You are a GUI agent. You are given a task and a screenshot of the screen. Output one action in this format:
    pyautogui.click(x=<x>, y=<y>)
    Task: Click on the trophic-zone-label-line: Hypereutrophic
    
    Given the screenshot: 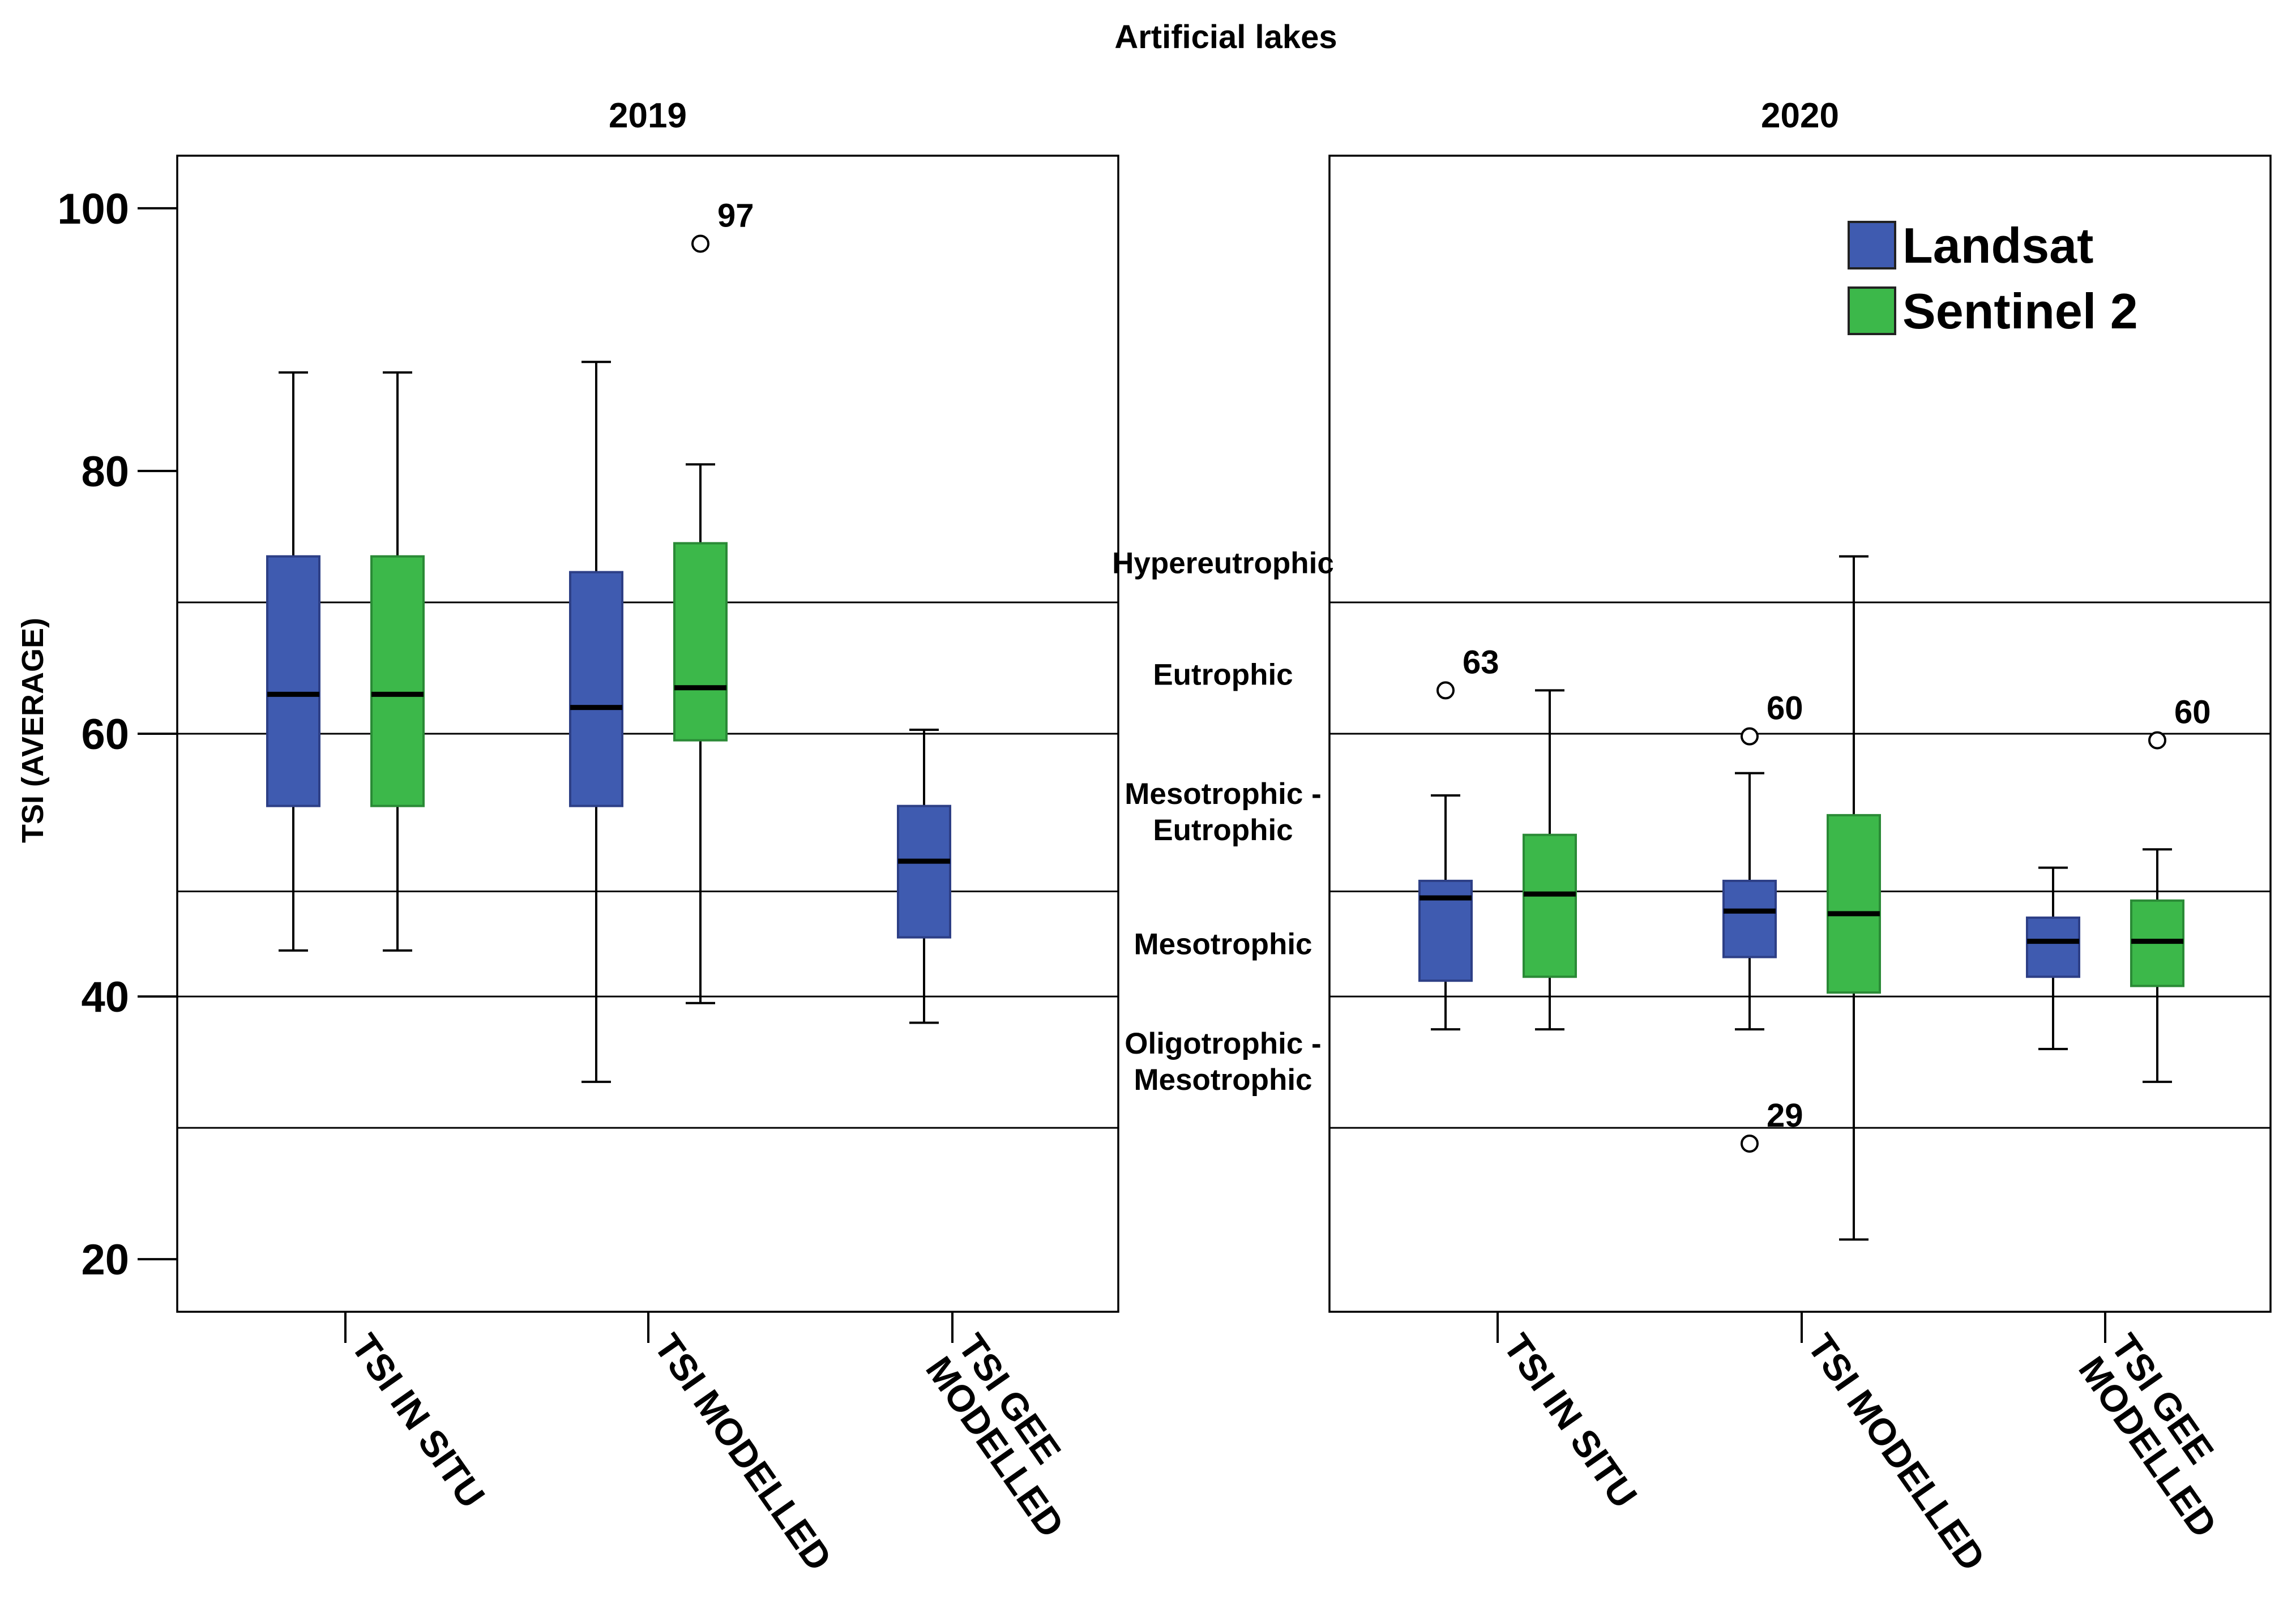 What is the action you would take?
    pyautogui.click(x=1223, y=563)
    